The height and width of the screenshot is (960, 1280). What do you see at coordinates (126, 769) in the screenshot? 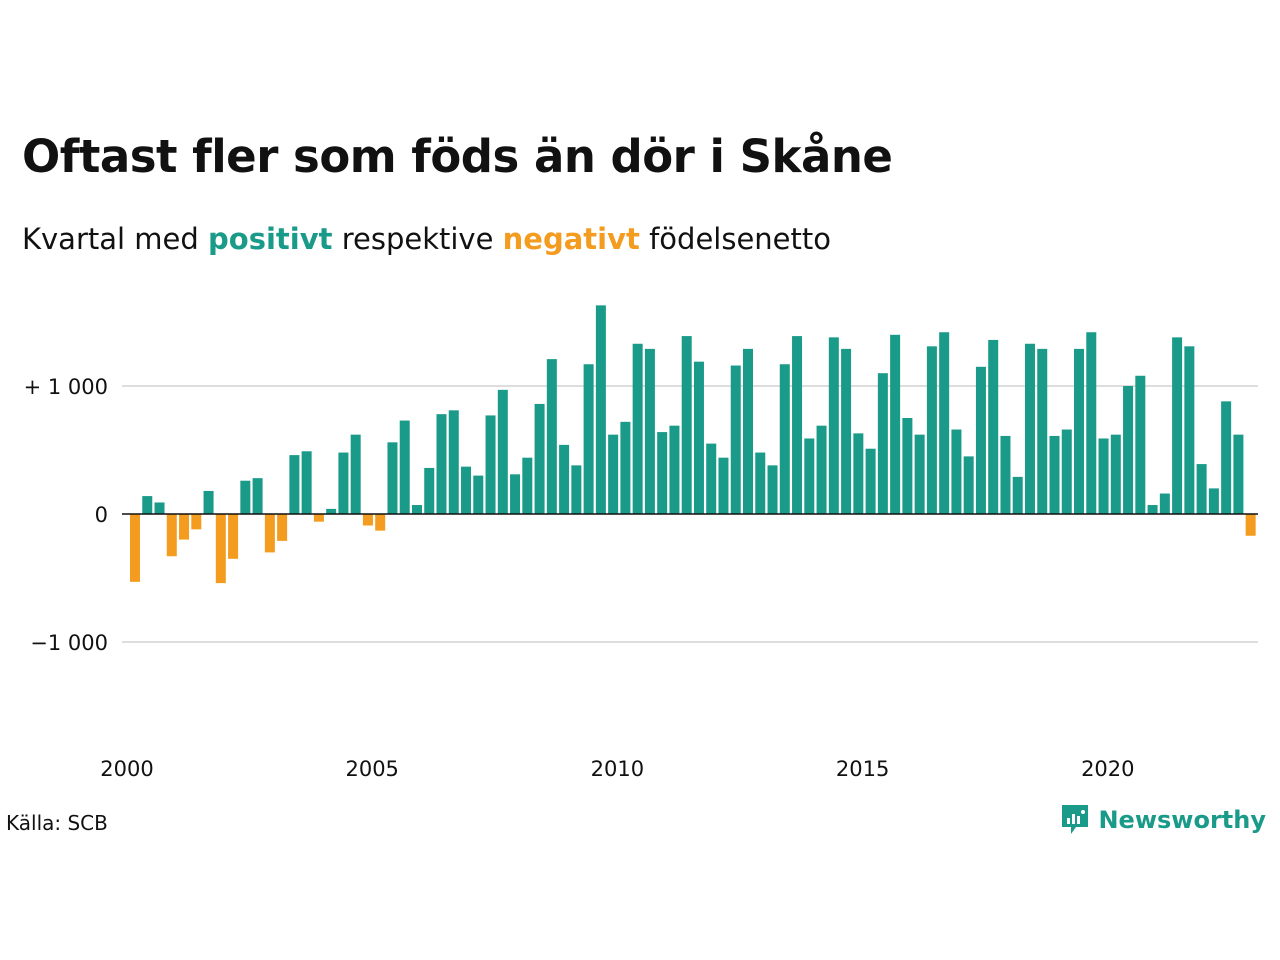
I see `x-tick-label: 2000` at bounding box center [126, 769].